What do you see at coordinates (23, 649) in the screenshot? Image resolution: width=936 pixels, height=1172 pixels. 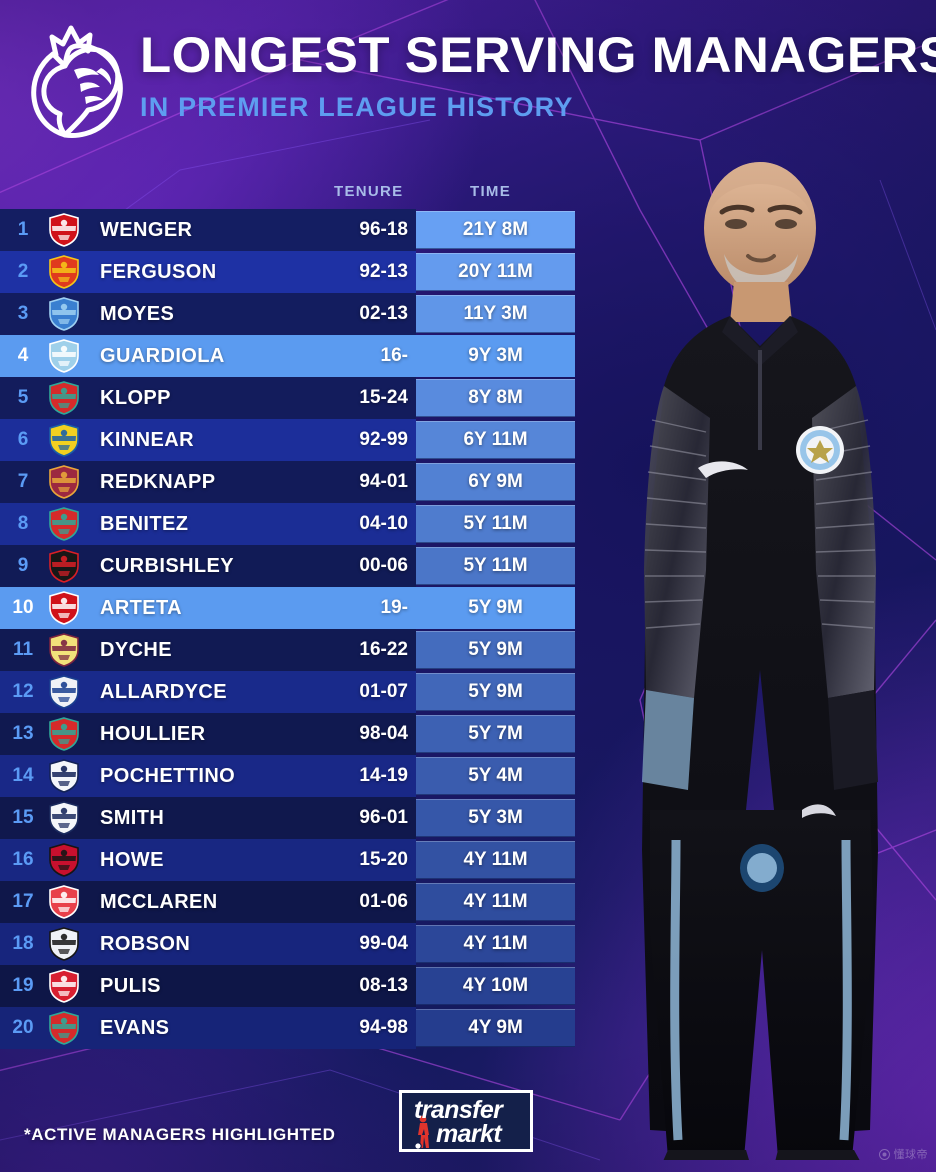 I see `row-rank: 11` at bounding box center [23, 649].